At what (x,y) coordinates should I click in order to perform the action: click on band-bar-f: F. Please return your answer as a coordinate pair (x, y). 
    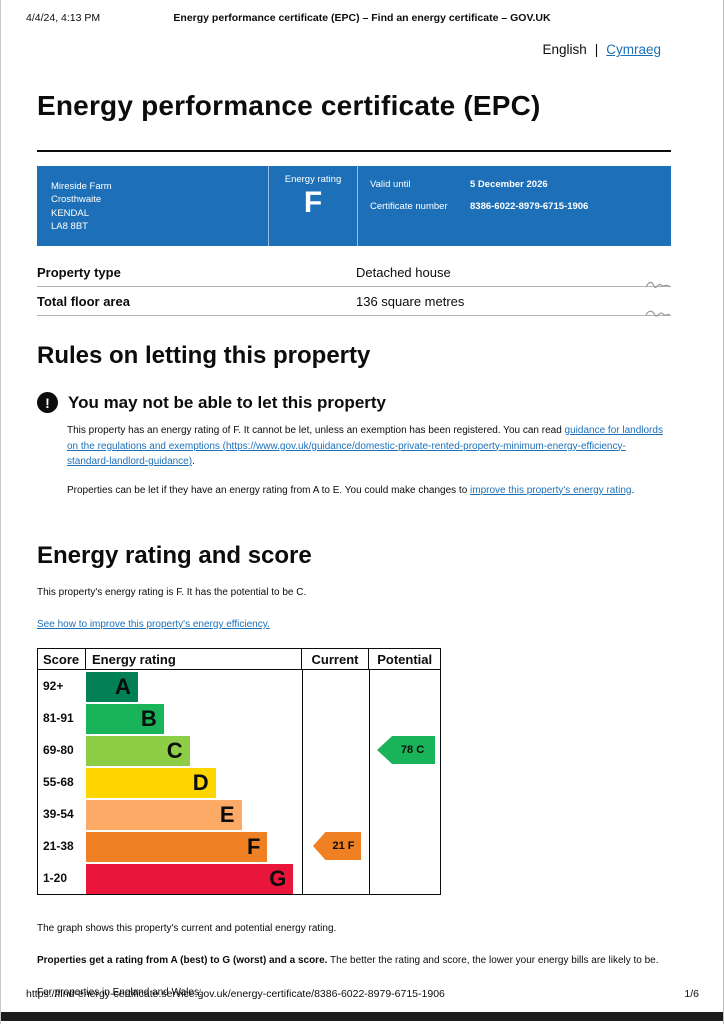
    Looking at the image, I should click on (177, 847).